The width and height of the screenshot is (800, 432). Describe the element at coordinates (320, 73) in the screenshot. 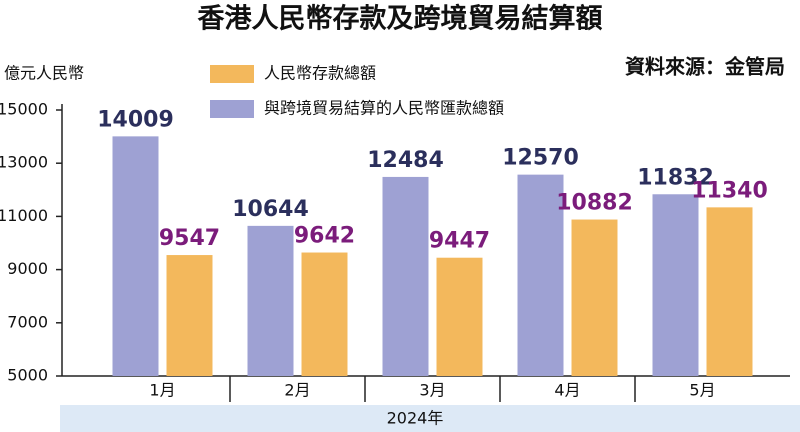

I see `legend-label: 人民幣存款總額` at that location.